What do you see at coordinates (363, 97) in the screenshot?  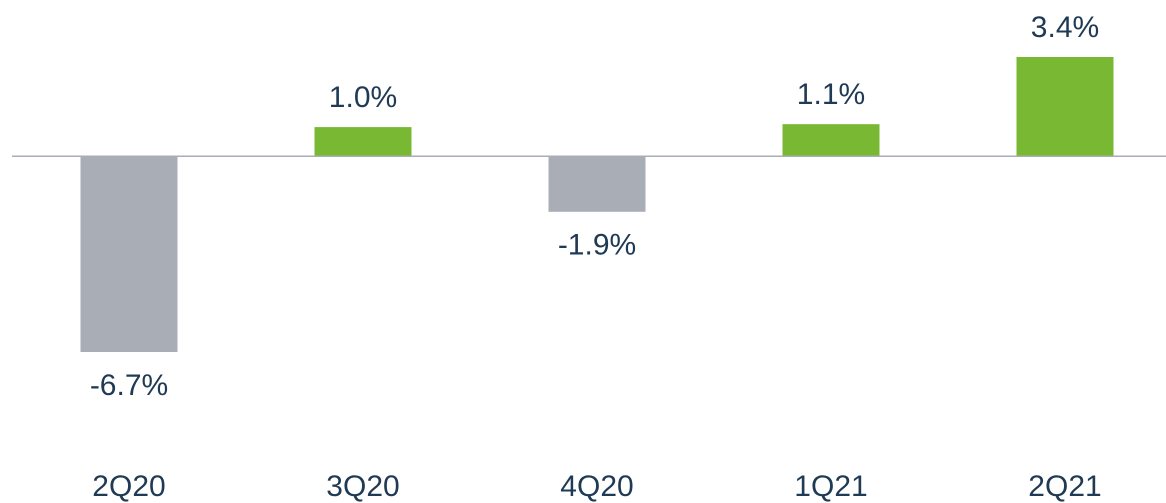 I see `data-label: 1.0%` at bounding box center [363, 97].